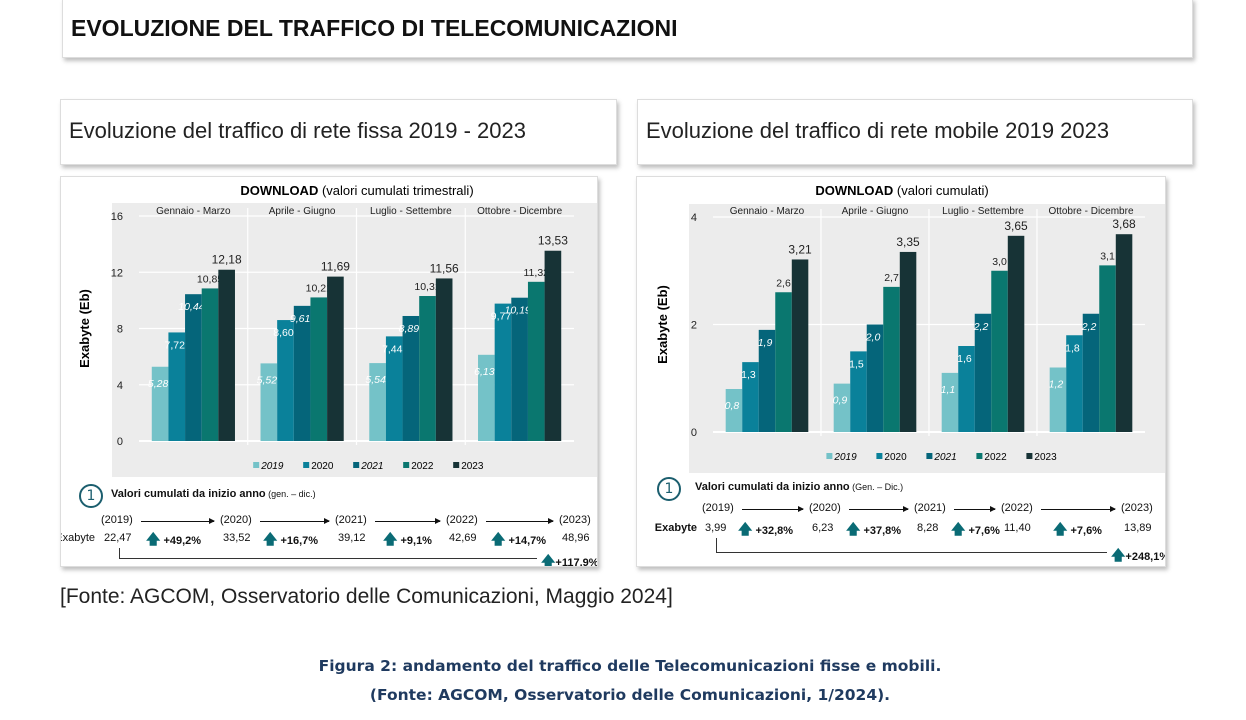 This screenshot has width=1246, height=720. What do you see at coordinates (716, 528) in the screenshot?
I see `year-value: 3,99` at bounding box center [716, 528].